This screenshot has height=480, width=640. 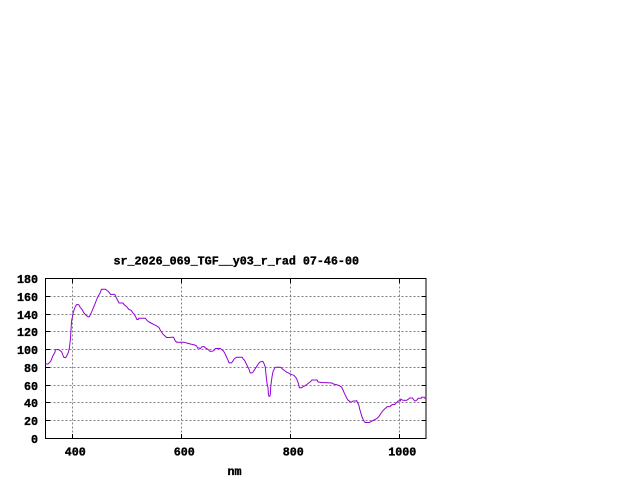 What do you see at coordinates (27, 280) in the screenshot?
I see `svg-text: 180` at bounding box center [27, 280].